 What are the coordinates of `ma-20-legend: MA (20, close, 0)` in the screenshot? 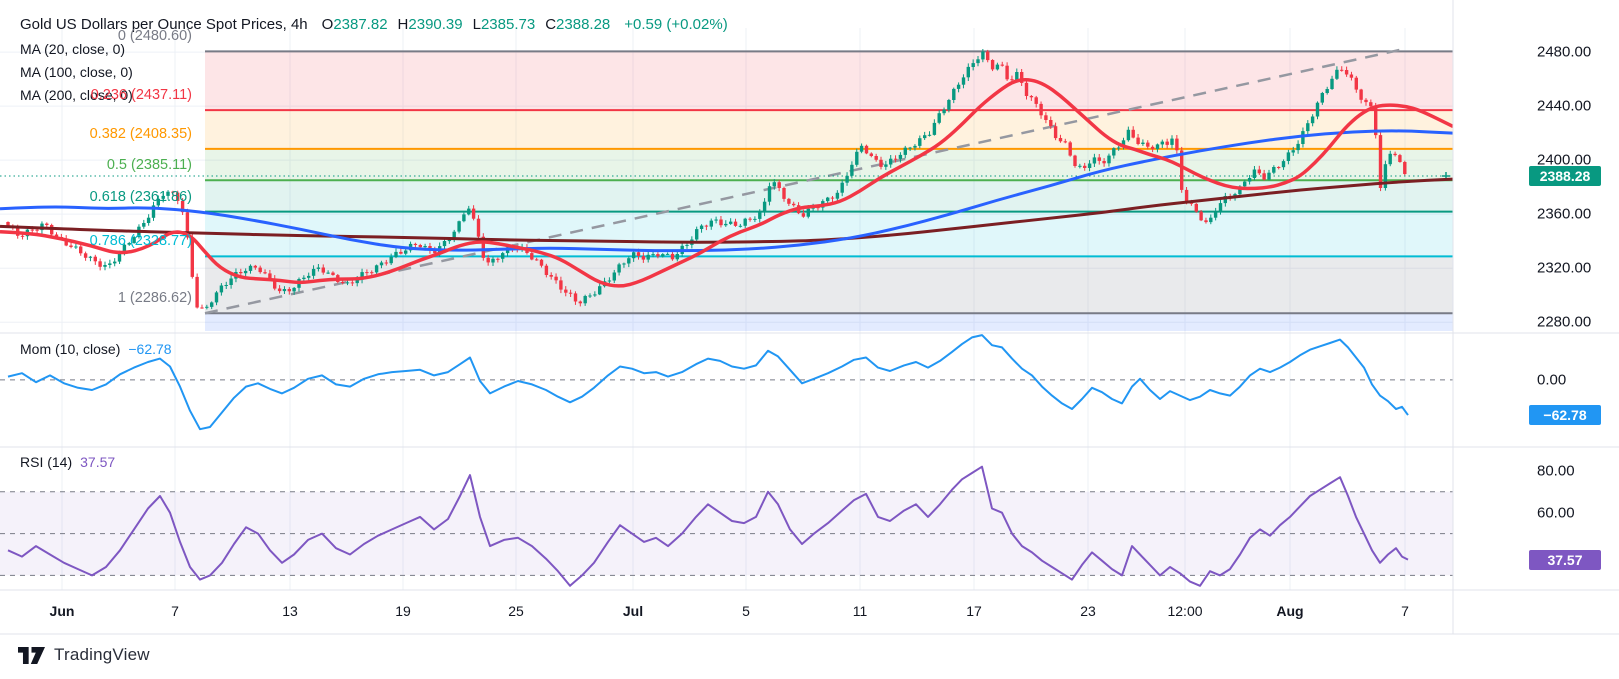 It's located at (73, 49).